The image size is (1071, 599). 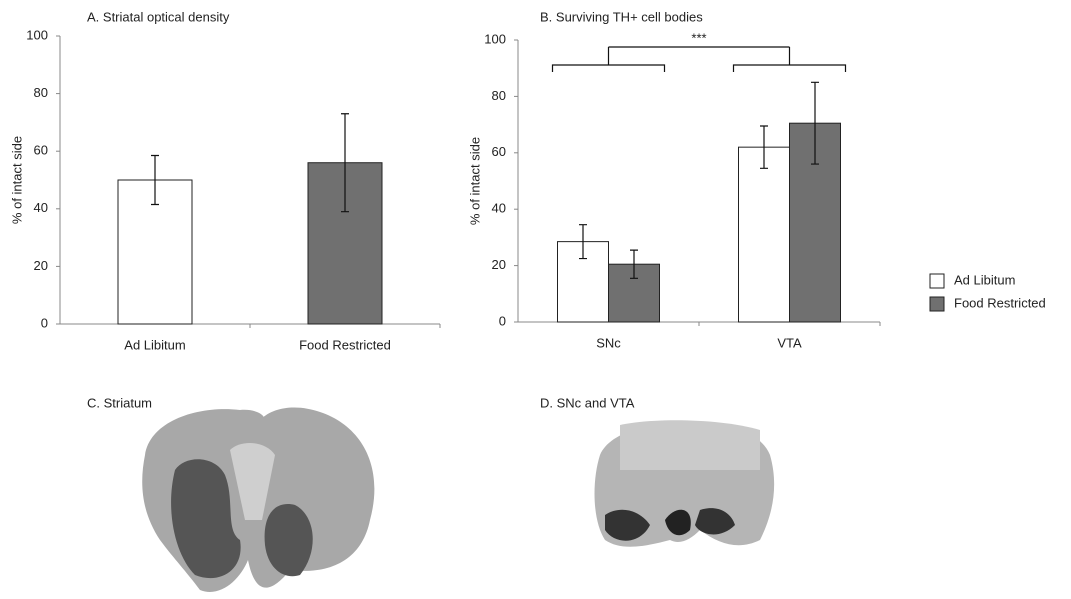 I want to click on x-tick-label: Ad Libitum, so click(x=154, y=344).